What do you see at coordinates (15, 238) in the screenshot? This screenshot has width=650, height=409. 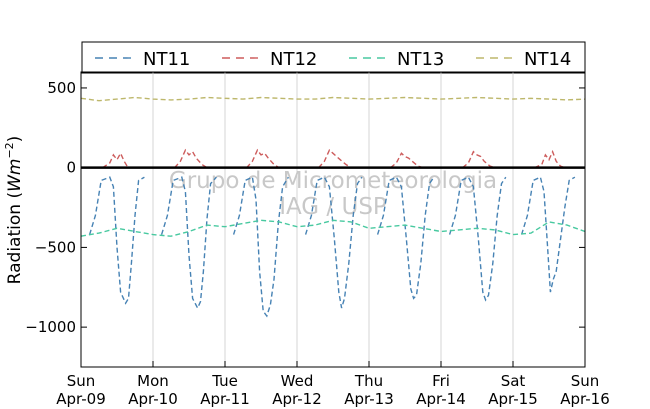 I see `y-axis-title-main: Radiation (` at bounding box center [15, 238].